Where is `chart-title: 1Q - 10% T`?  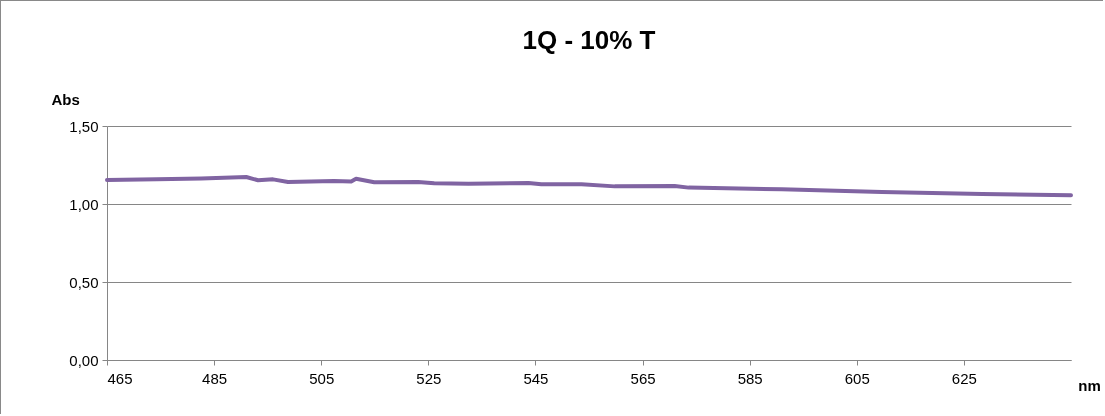
chart-title: 1Q - 10% T is located at coordinates (589, 40).